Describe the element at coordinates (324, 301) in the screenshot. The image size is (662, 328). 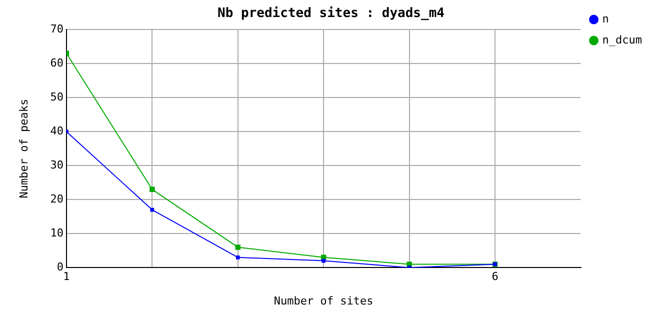
I see `x-axis-title: Number of sites` at that location.